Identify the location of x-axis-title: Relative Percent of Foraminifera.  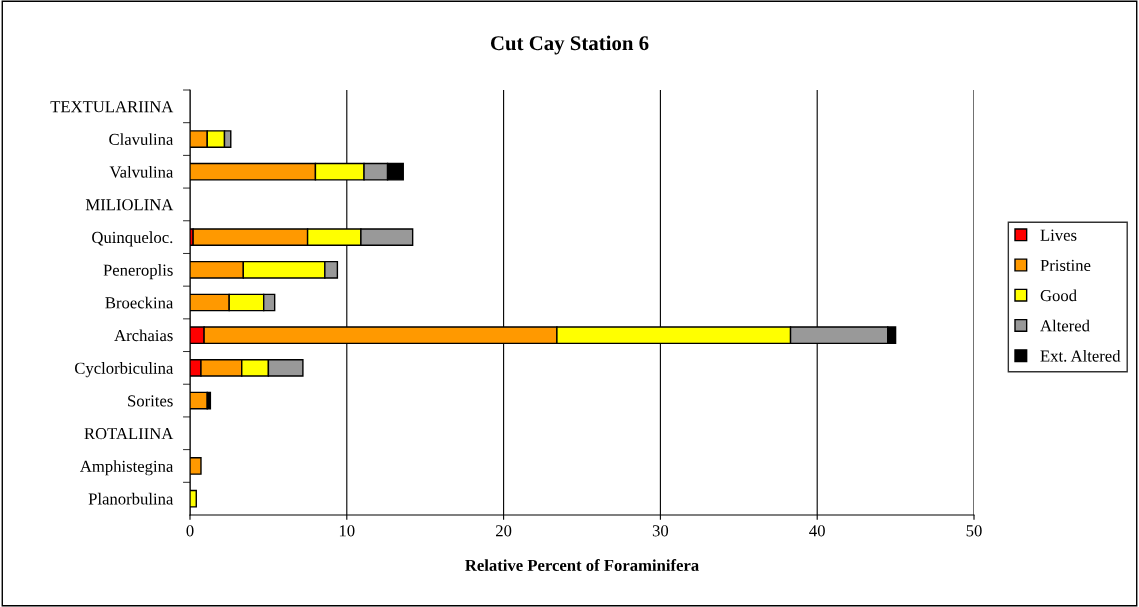
(582, 565).